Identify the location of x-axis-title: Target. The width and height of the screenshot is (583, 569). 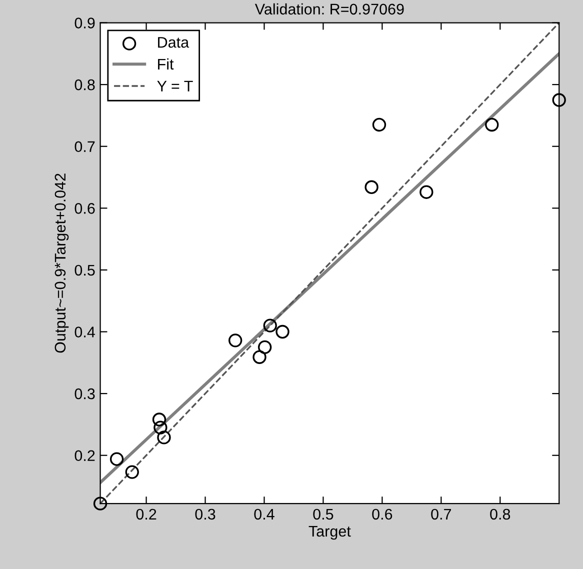
(329, 533).